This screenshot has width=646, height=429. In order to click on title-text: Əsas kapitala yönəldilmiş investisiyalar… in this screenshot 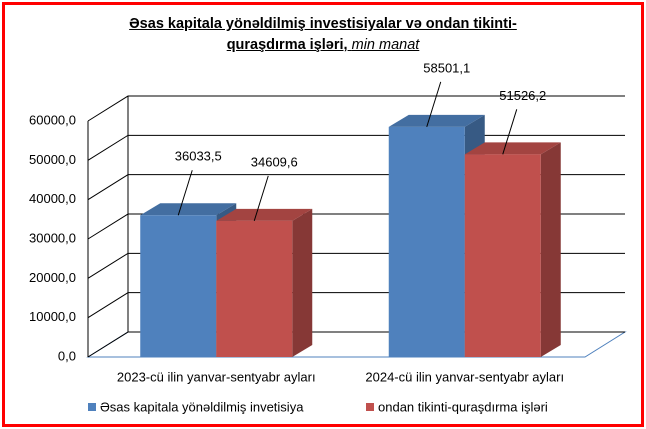, I will do `click(323, 34)`.